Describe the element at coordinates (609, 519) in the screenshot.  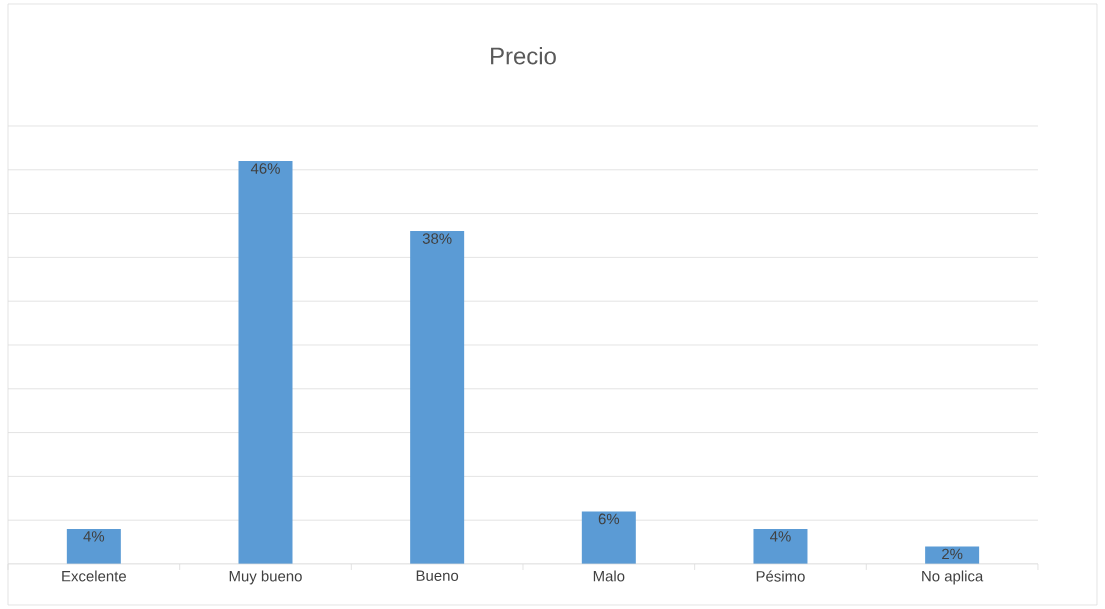
I see `data-label: 6%` at that location.